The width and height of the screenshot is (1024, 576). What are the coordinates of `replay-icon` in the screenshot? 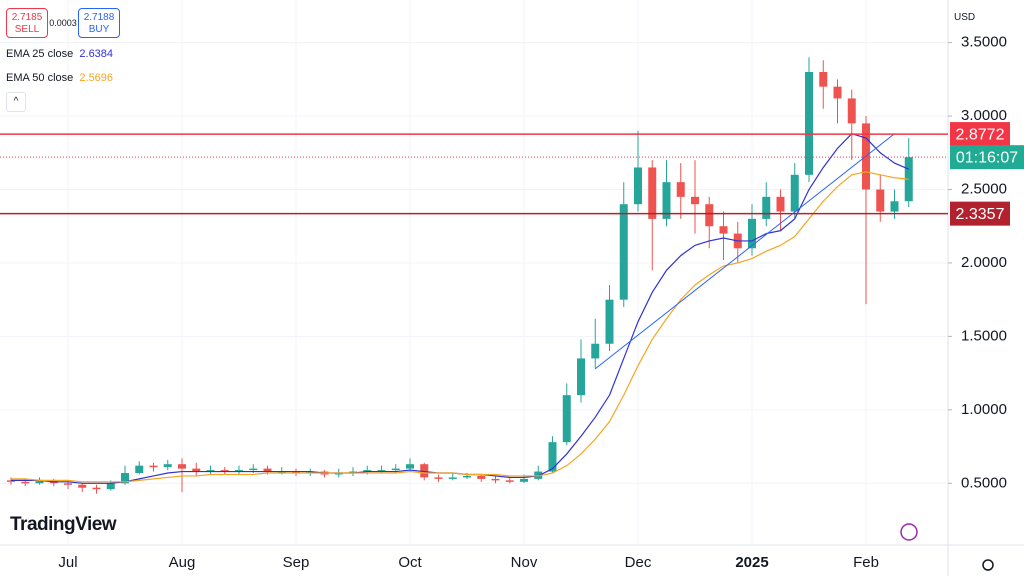 It's located at (909, 532).